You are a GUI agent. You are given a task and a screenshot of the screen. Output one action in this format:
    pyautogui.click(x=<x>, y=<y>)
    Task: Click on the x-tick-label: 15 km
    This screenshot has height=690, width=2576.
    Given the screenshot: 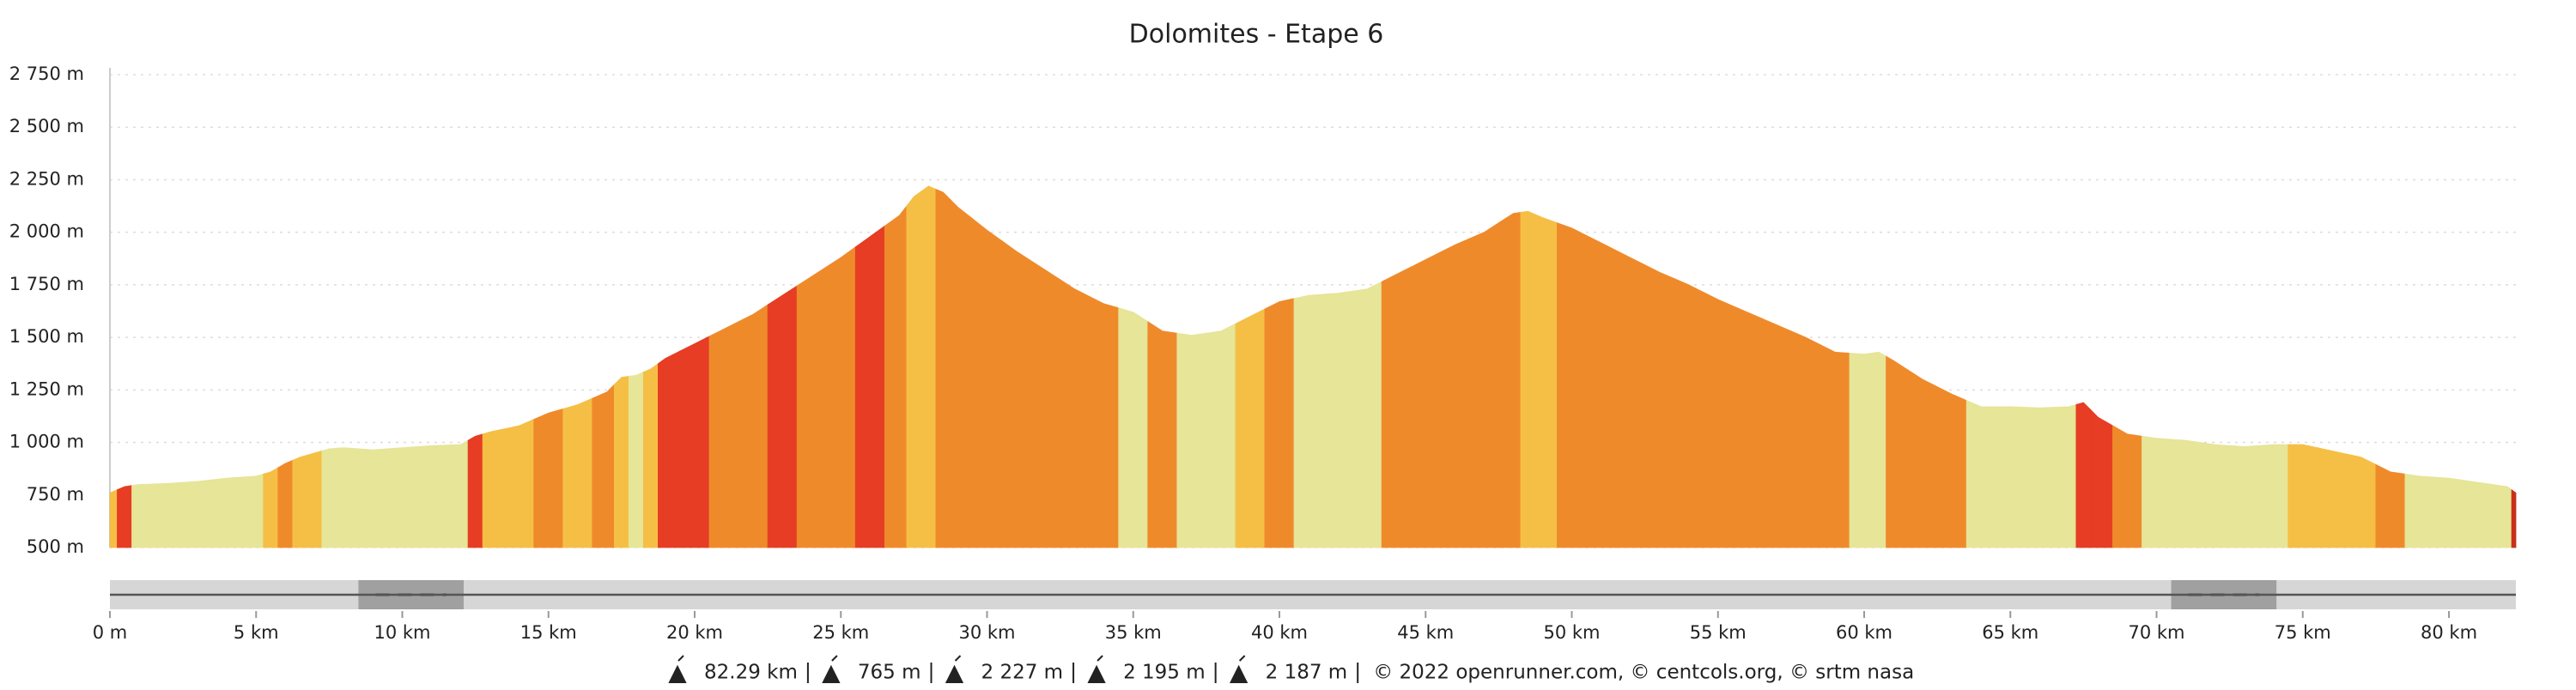 What is the action you would take?
    pyautogui.click(x=548, y=632)
    